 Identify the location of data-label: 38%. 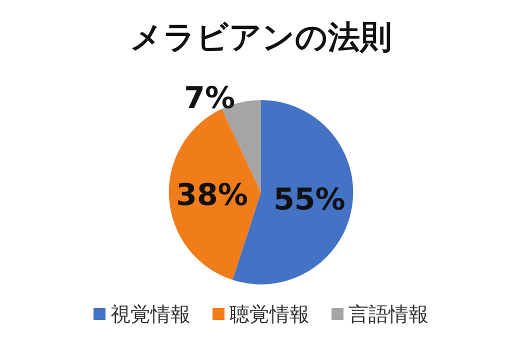
(212, 195).